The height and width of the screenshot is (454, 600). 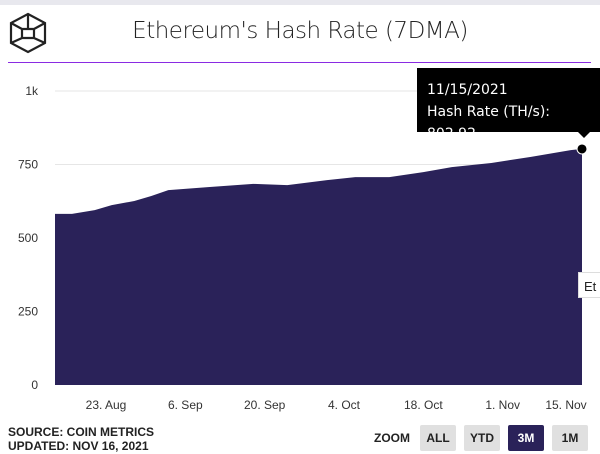 What do you see at coordinates (300, 2) in the screenshot?
I see `top-bar` at bounding box center [300, 2].